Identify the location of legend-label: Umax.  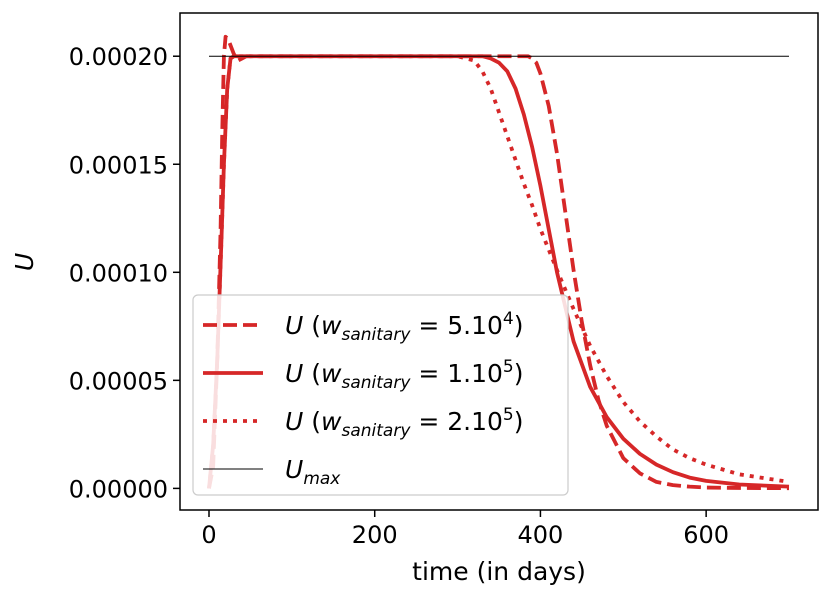
(313, 472).